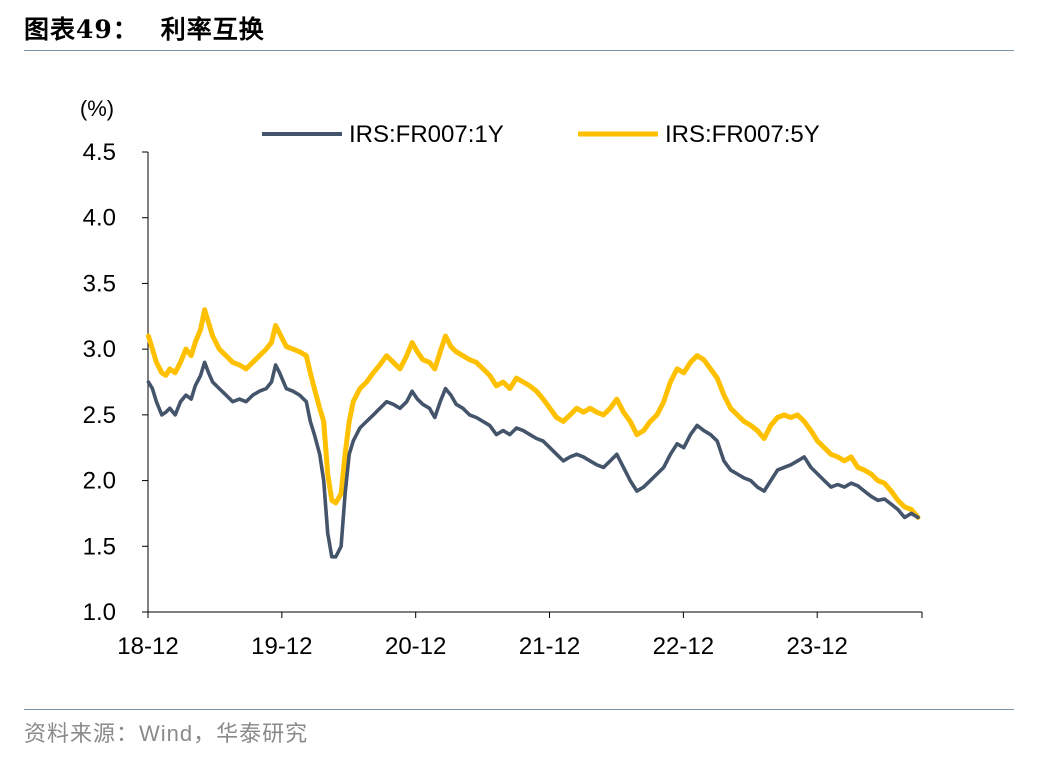 The height and width of the screenshot is (760, 1044). What do you see at coordinates (742, 134) in the screenshot?
I see `legend-label: IRS:FR007:5Y` at bounding box center [742, 134].